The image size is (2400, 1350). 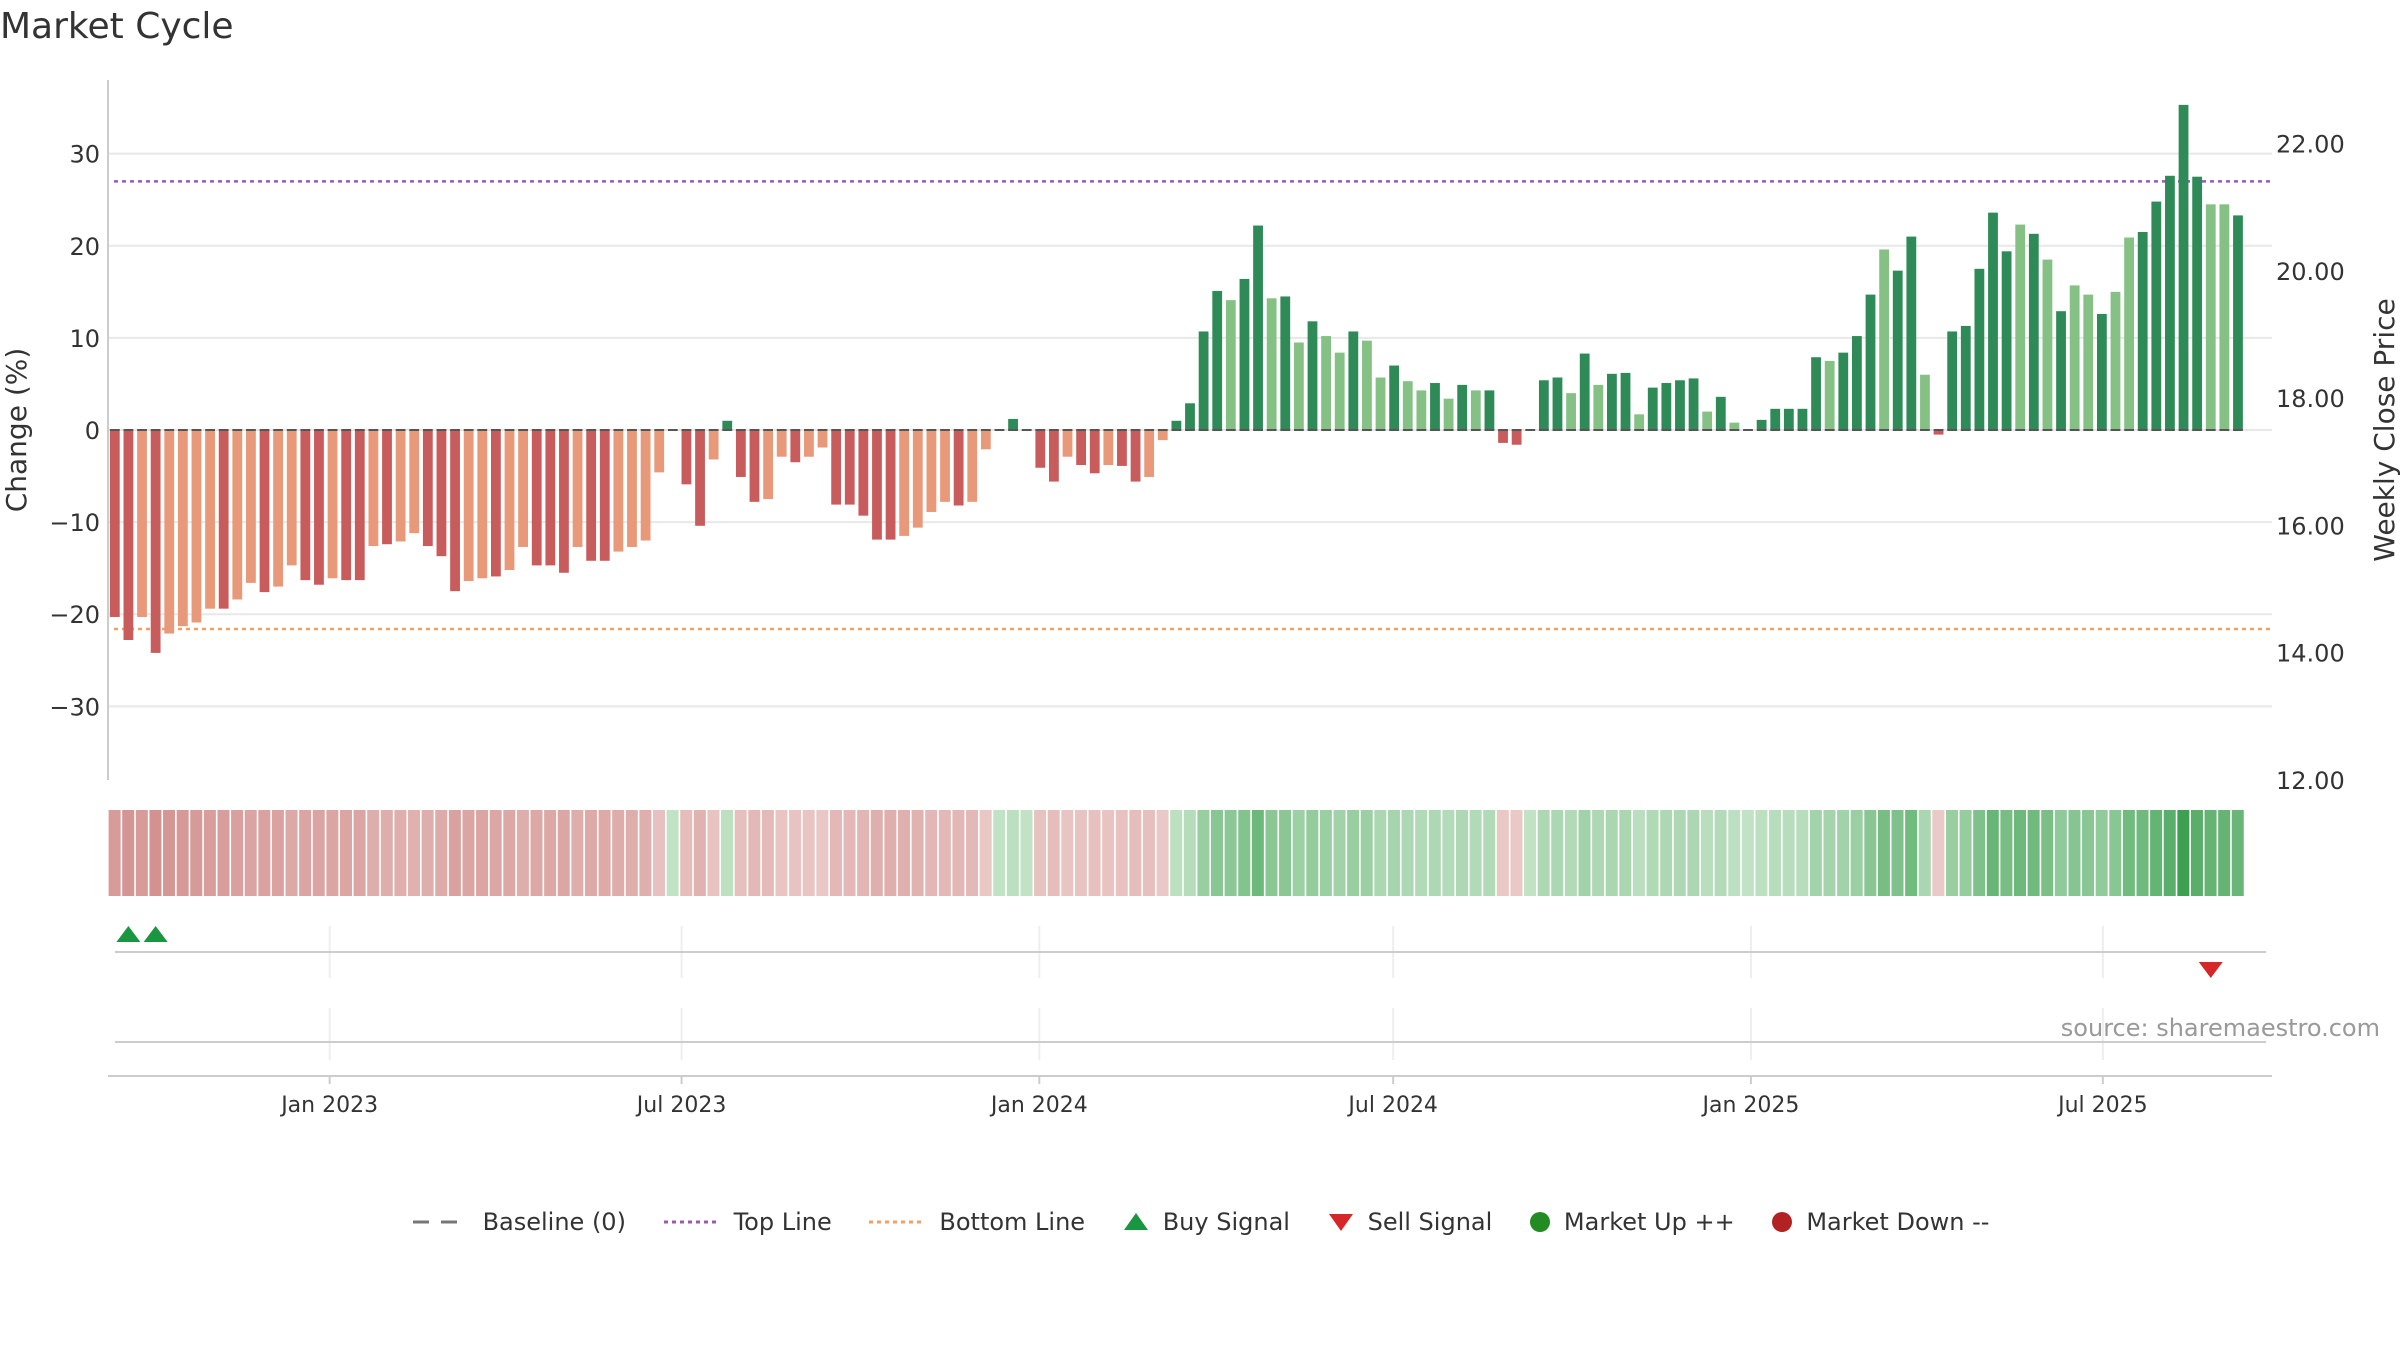 I want to click on legend-item-bottom-line: Bottom Line, so click(x=976, y=1222).